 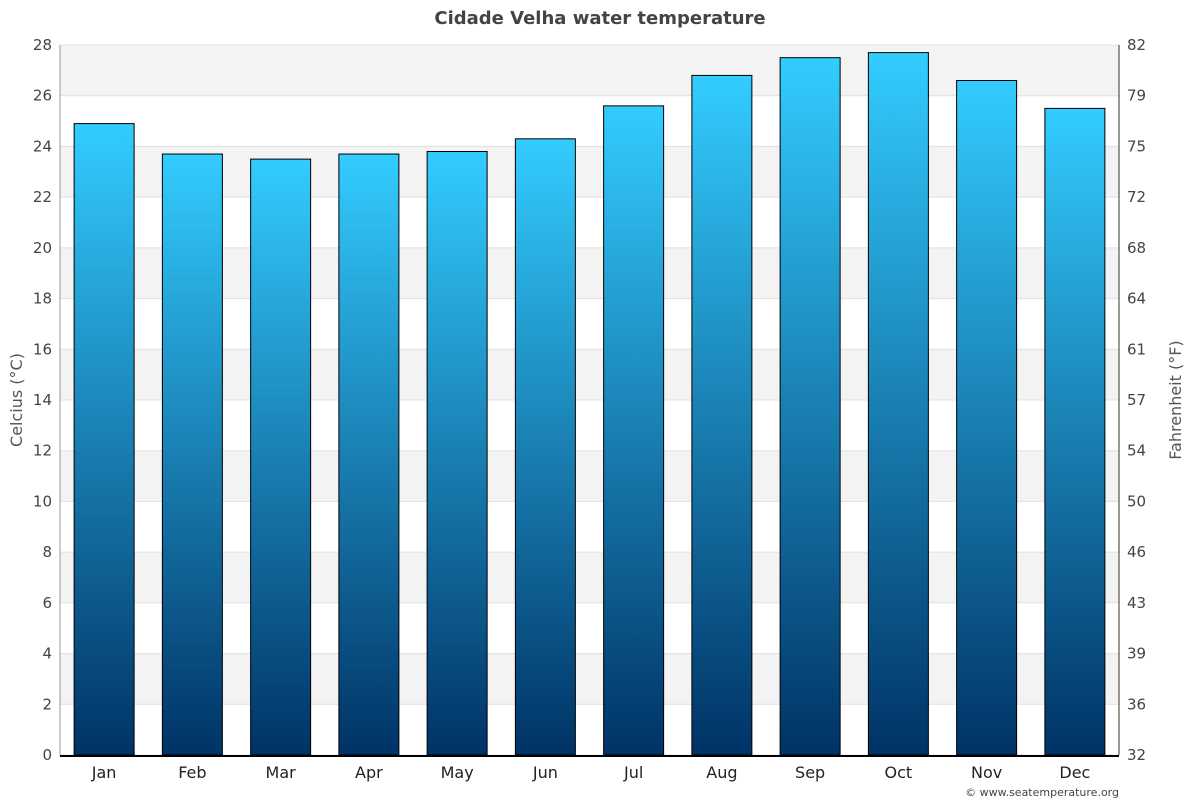 What do you see at coordinates (898, 404) in the screenshot?
I see `bar-oct` at bounding box center [898, 404].